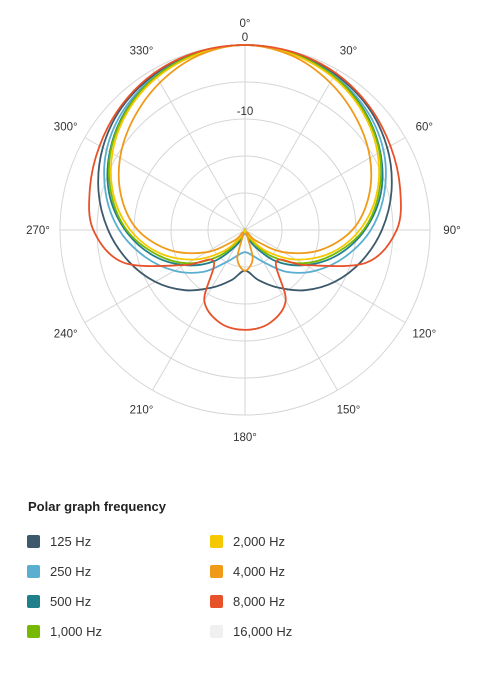 The height and width of the screenshot is (674, 489). What do you see at coordinates (142, 410) in the screenshot?
I see `angle-tick-label: 210°` at bounding box center [142, 410].